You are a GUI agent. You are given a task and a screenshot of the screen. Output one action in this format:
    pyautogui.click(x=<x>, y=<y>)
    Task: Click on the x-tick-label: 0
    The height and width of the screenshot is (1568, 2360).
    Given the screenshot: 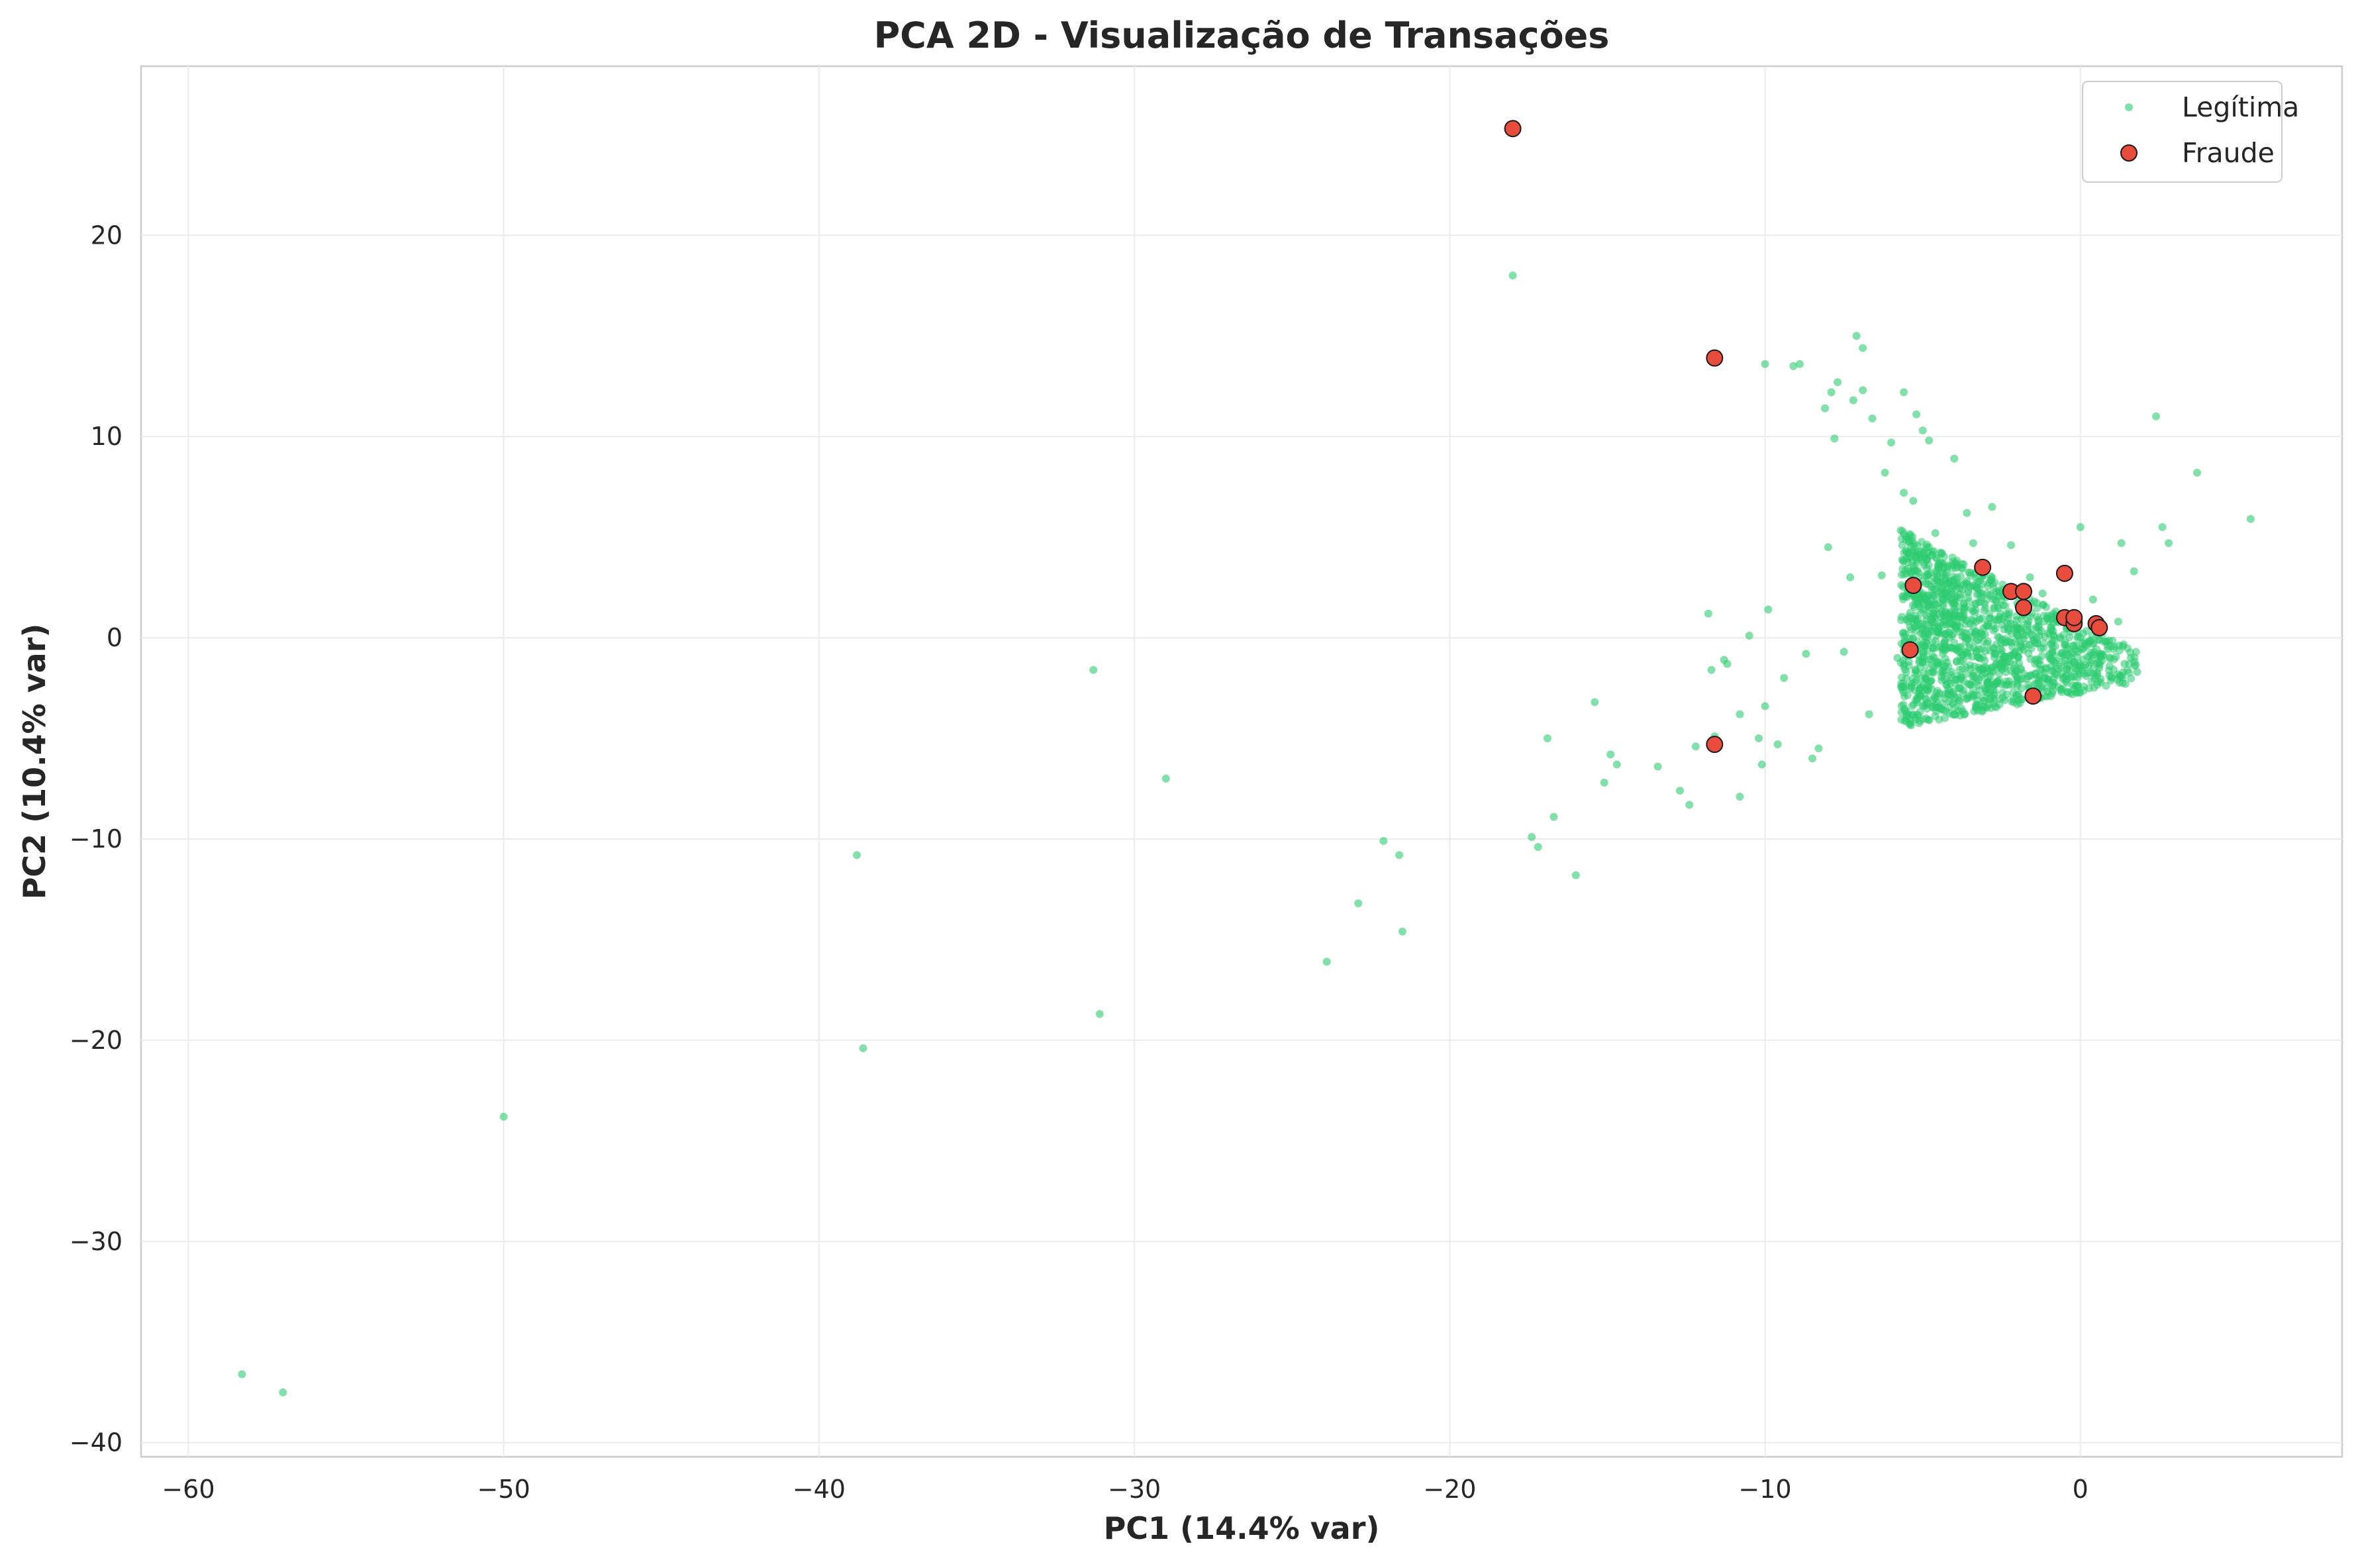 What is the action you would take?
    pyautogui.click(x=2081, y=1489)
    